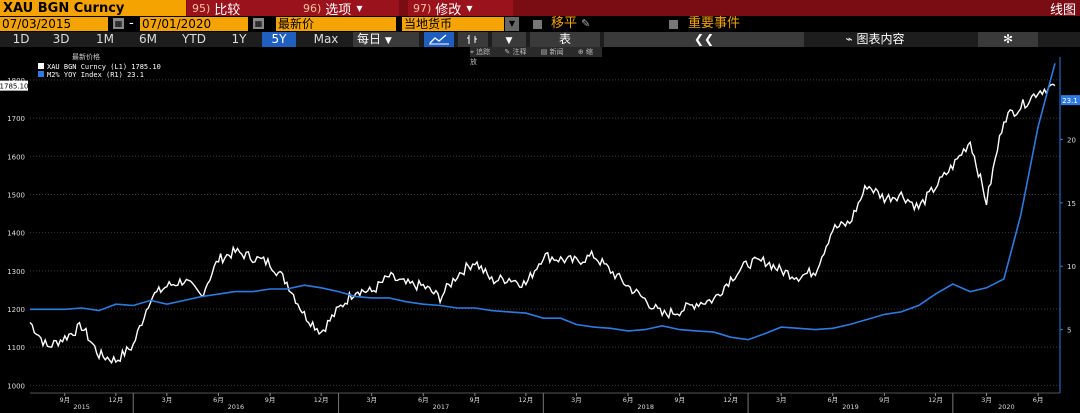 Image resolution: width=1080 pixels, height=413 pixels. I want to click on start-date-field: 07/03/2015, so click(54, 24).